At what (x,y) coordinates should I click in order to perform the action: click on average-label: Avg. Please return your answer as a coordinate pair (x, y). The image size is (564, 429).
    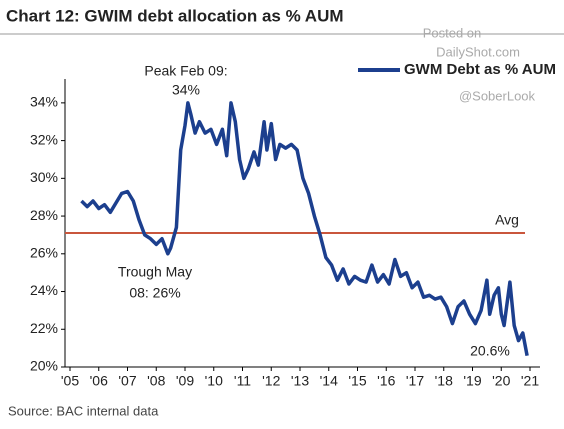
    Looking at the image, I should click on (507, 220).